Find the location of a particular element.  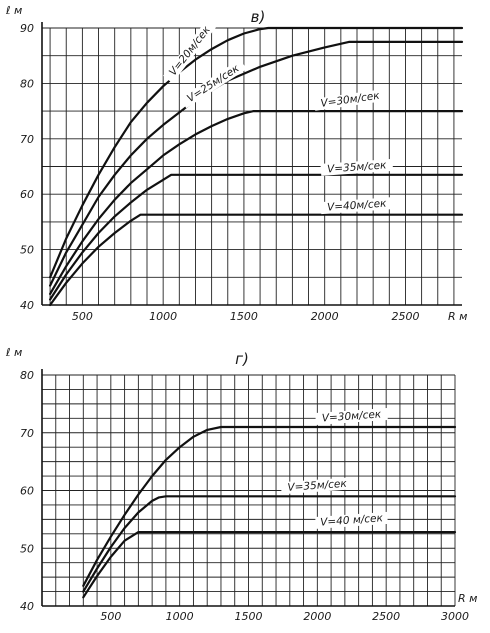

series-label: V=40м/сек is located at coordinates (357, 206).